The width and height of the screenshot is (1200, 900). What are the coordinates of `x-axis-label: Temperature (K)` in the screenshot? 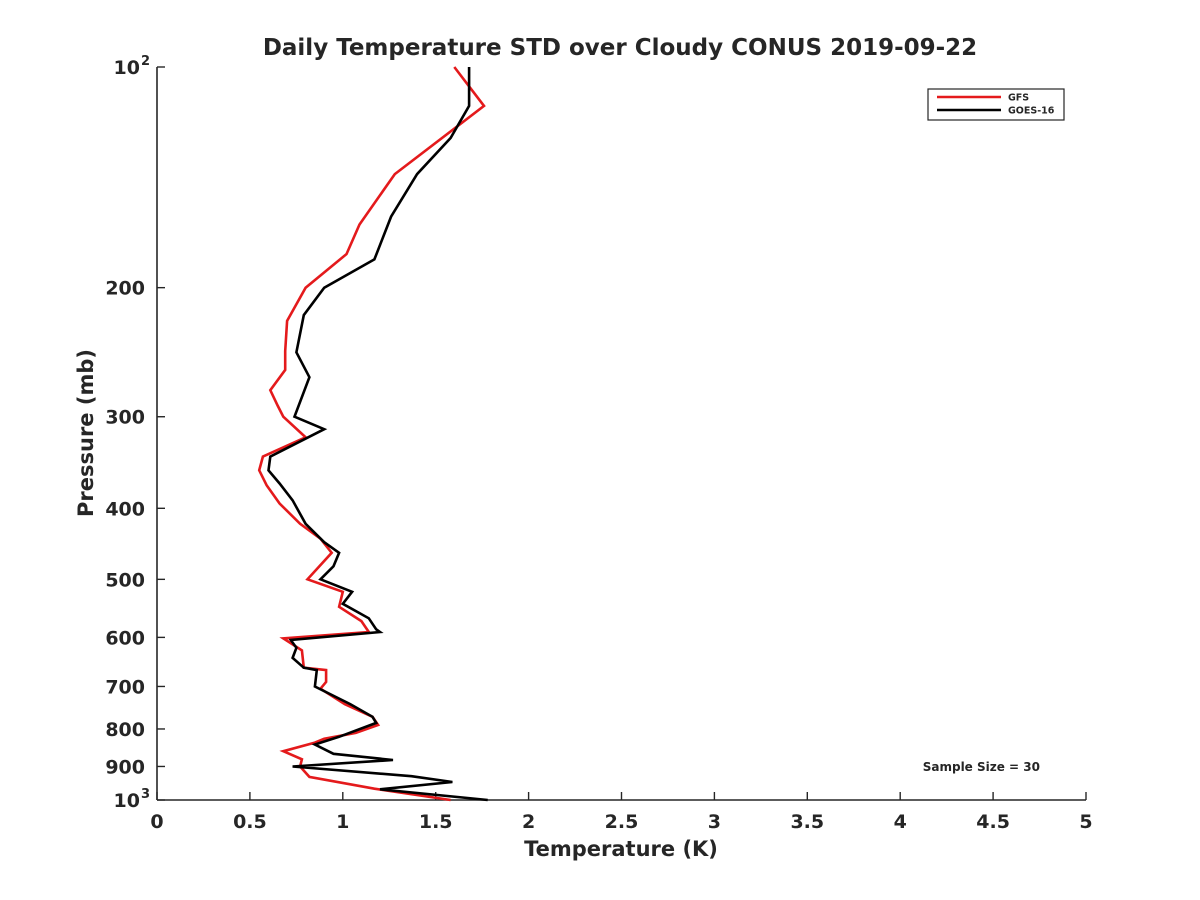 It's located at (621, 849).